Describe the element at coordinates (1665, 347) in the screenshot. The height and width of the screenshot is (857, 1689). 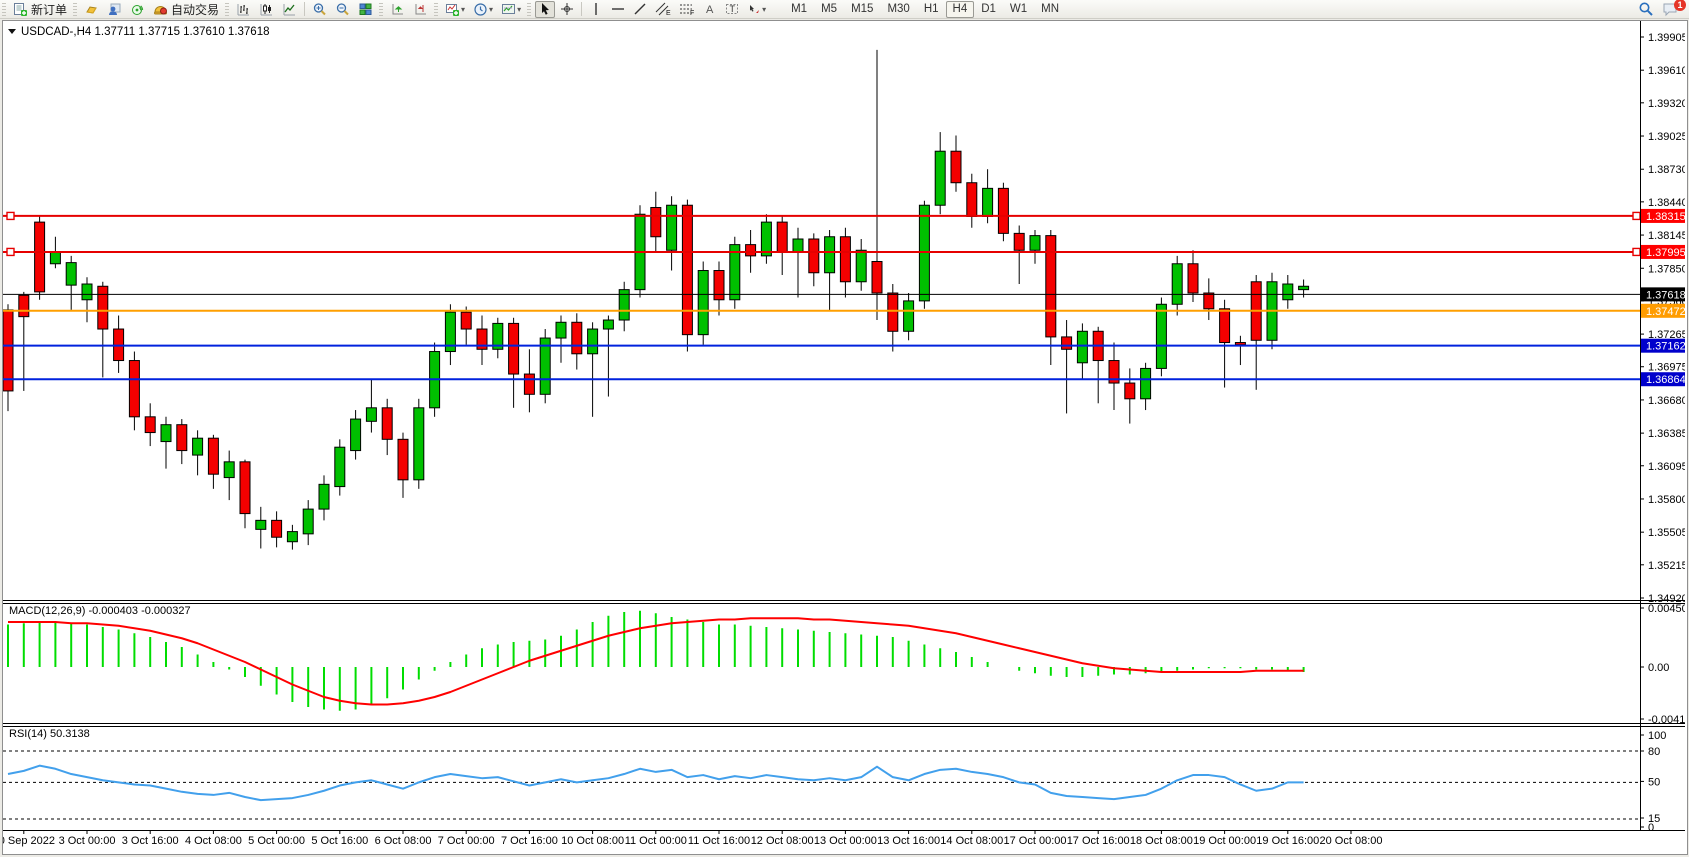
I see `price-line-badge-label: 1.37162` at that location.